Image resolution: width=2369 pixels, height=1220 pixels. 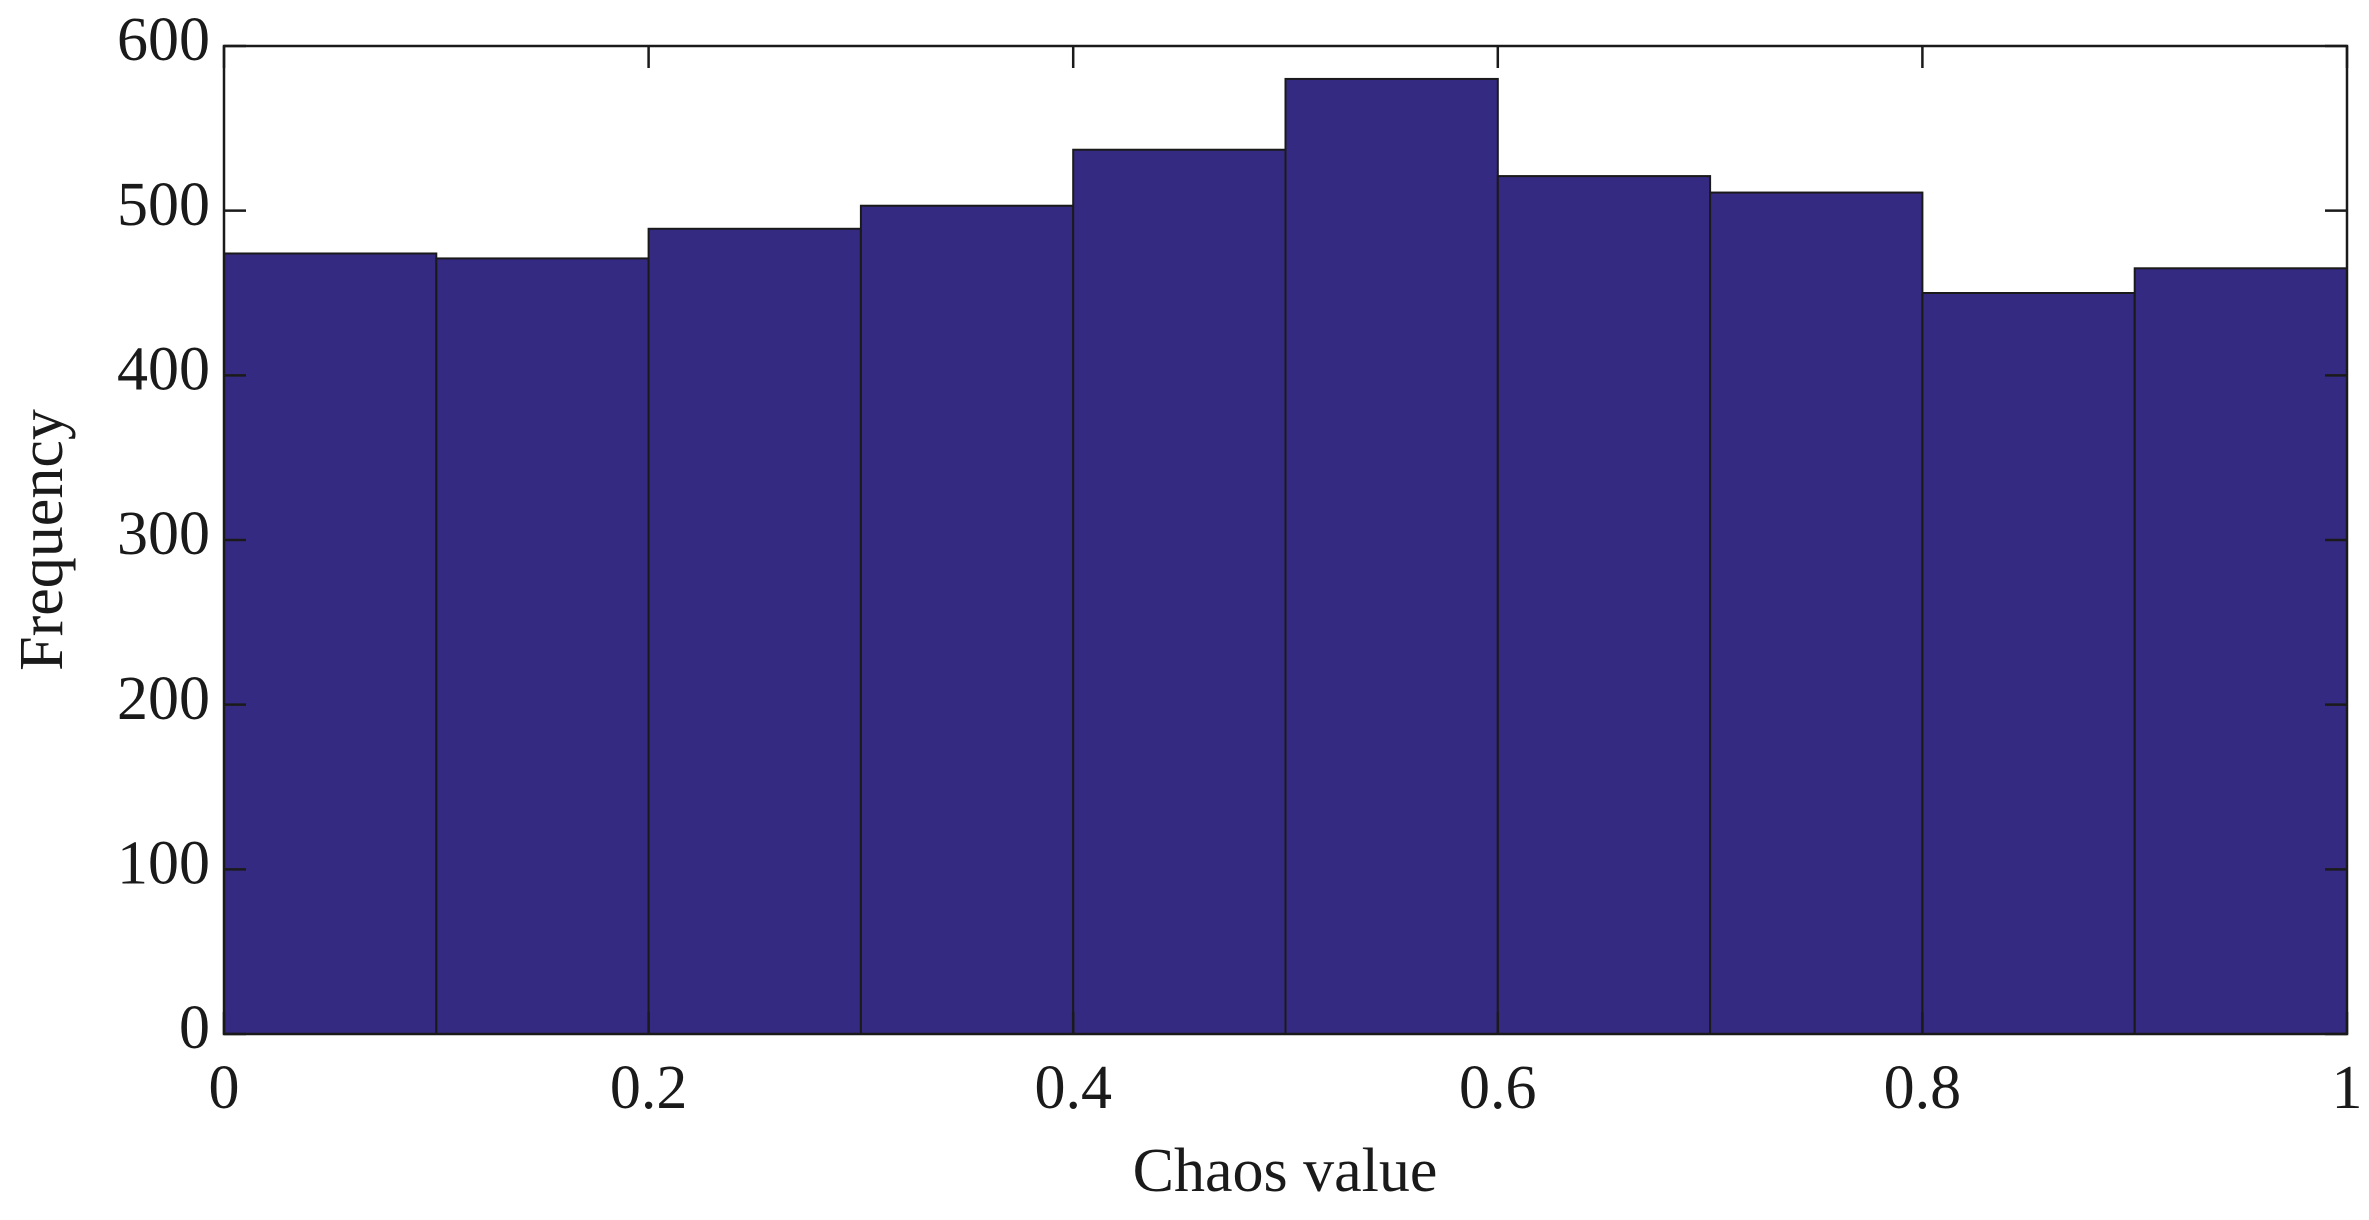 What do you see at coordinates (163, 205) in the screenshot?
I see `y-tick-label: 500` at bounding box center [163, 205].